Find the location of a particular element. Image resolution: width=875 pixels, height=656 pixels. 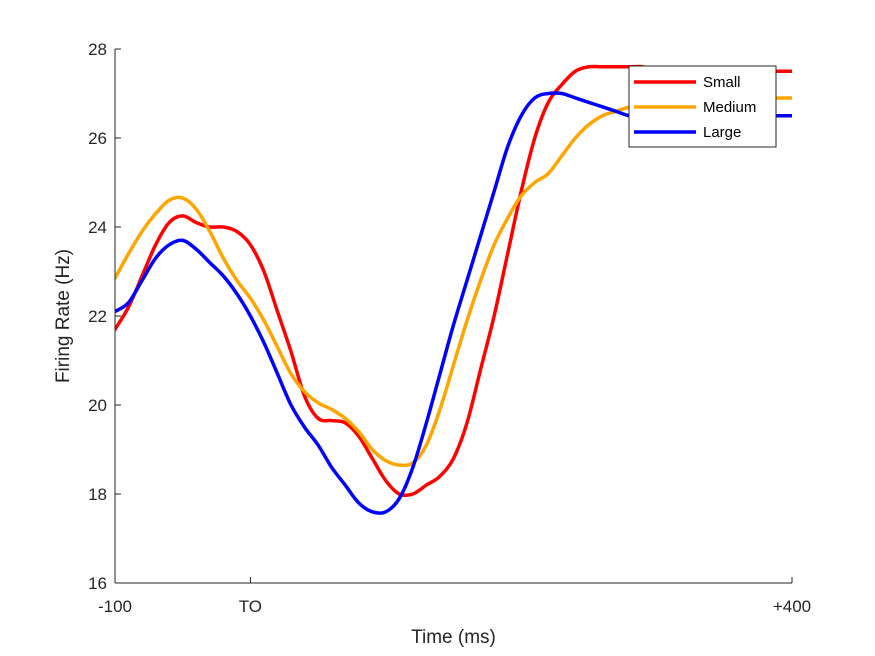

x-axis-label: Time (ms) is located at coordinates (453, 637).